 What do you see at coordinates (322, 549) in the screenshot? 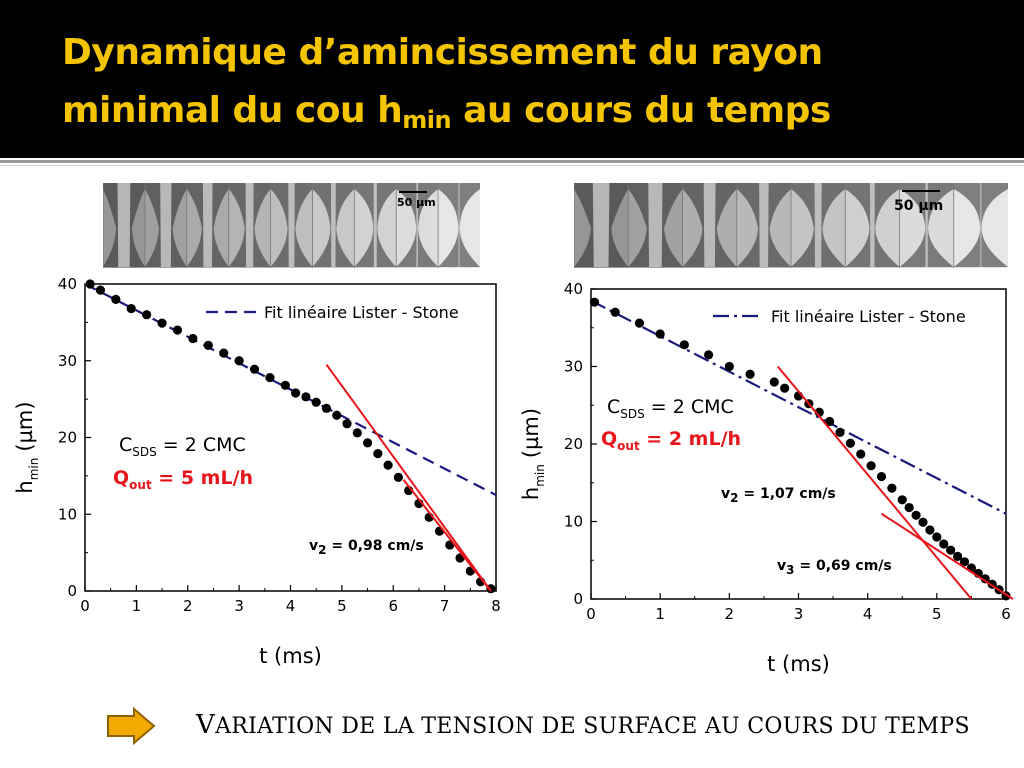
I see `left-v-sub: 2` at bounding box center [322, 549].